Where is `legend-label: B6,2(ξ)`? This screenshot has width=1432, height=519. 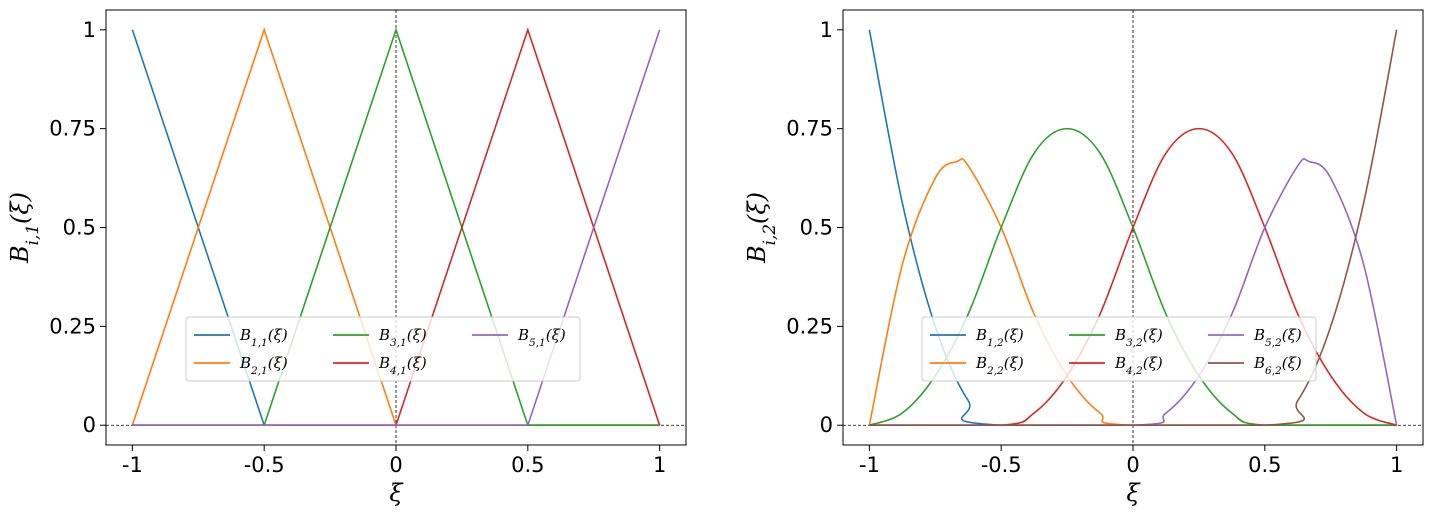
legend-label: B6,2(ξ) is located at coordinates (1277, 365).